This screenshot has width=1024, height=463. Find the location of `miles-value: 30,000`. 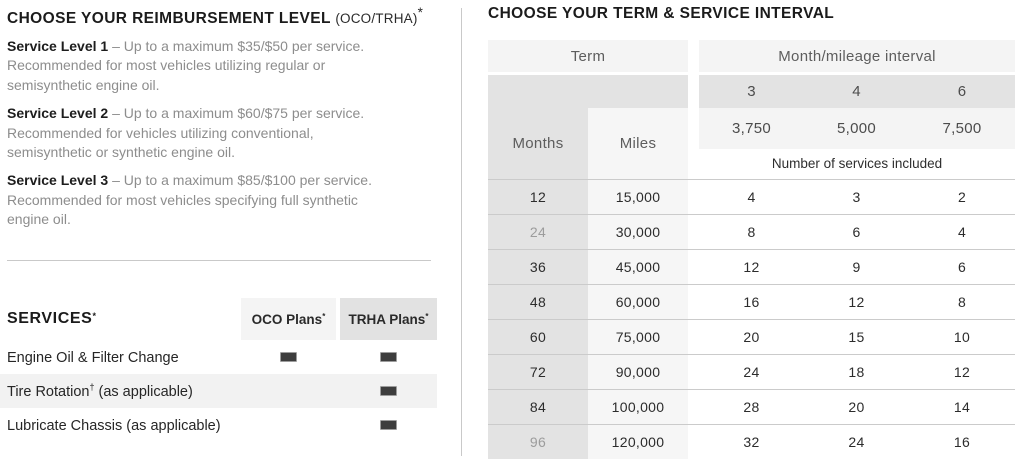

miles-value: 30,000 is located at coordinates (638, 231).